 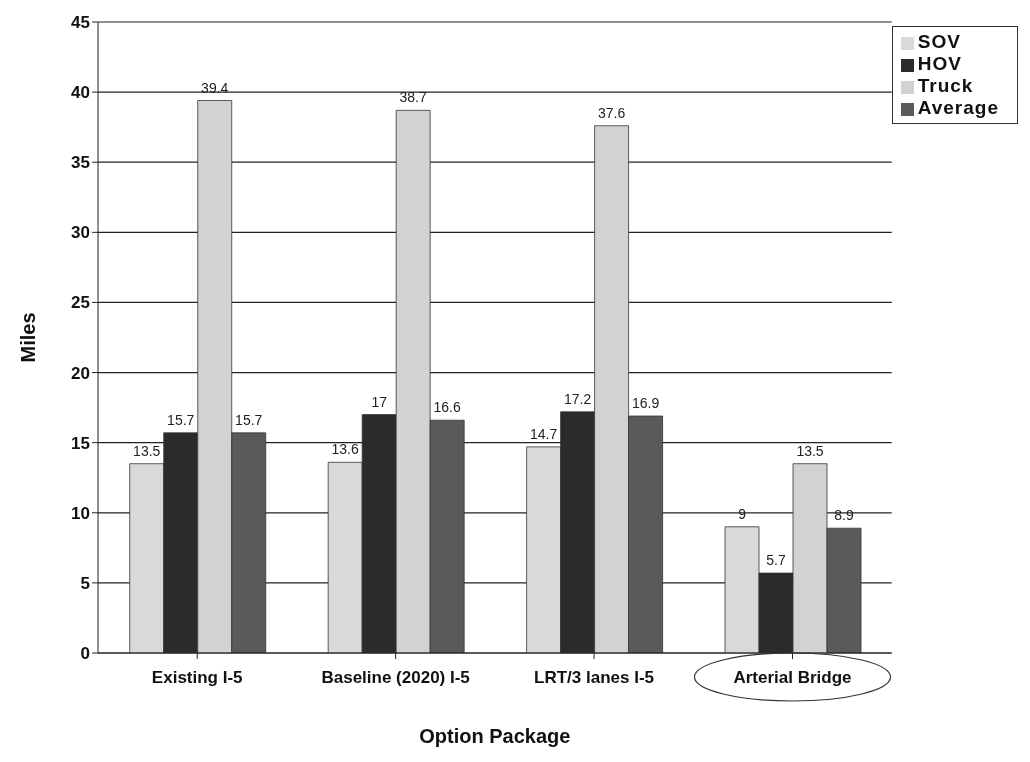 What do you see at coordinates (345, 449) in the screenshot?
I see `data-label: 13.6` at bounding box center [345, 449].